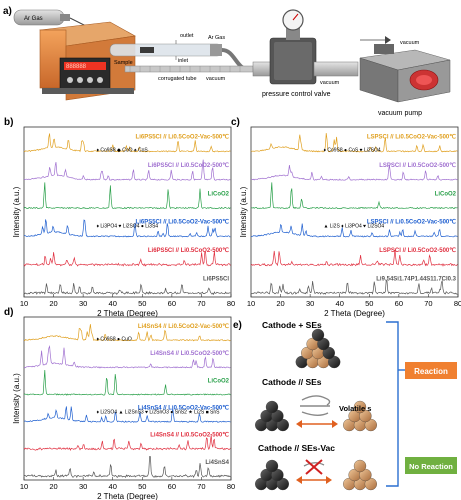  Describe the element at coordinates (392, 404) in the screenshot. I see `bracket` at that location.